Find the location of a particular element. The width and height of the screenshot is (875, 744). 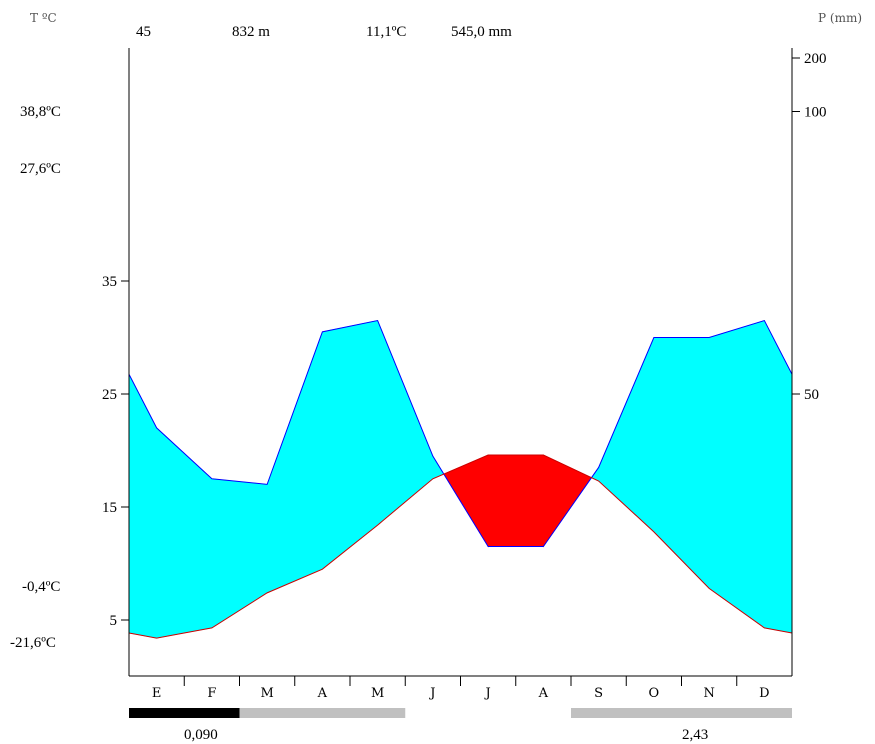

temperature-unit-label: T ºC is located at coordinates (43, 18).